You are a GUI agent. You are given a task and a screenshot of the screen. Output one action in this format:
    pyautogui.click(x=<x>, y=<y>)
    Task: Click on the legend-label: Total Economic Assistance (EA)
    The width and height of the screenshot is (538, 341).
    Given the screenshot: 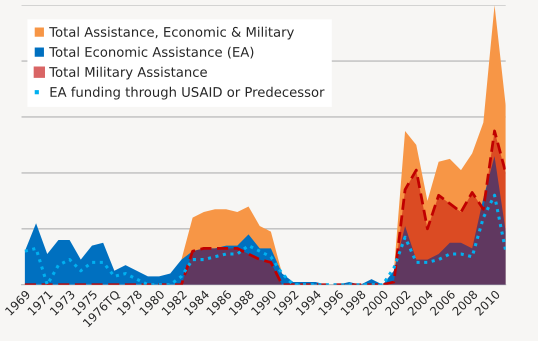 What is the action you would take?
    pyautogui.click(x=151, y=52)
    